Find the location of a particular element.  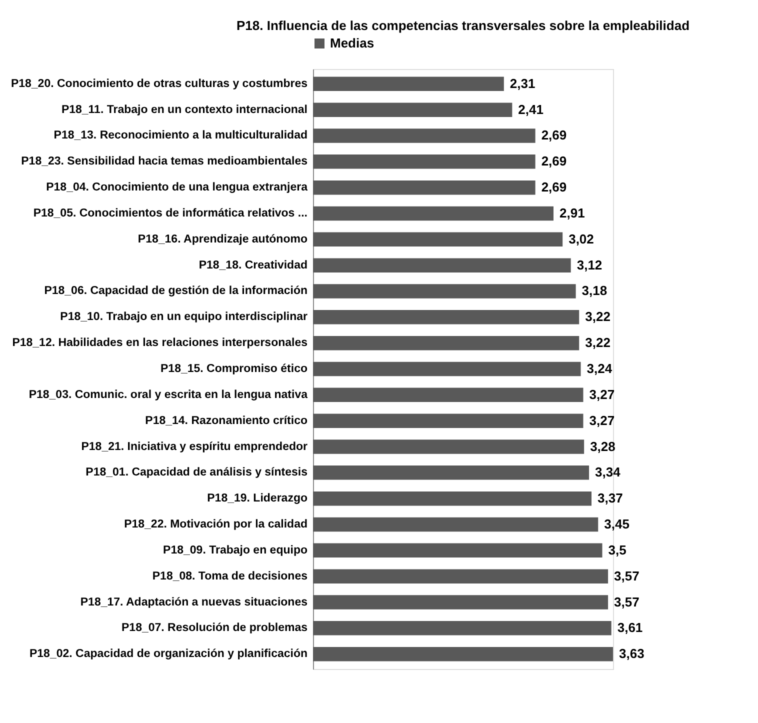

data-label: 3,45 is located at coordinates (617, 524).